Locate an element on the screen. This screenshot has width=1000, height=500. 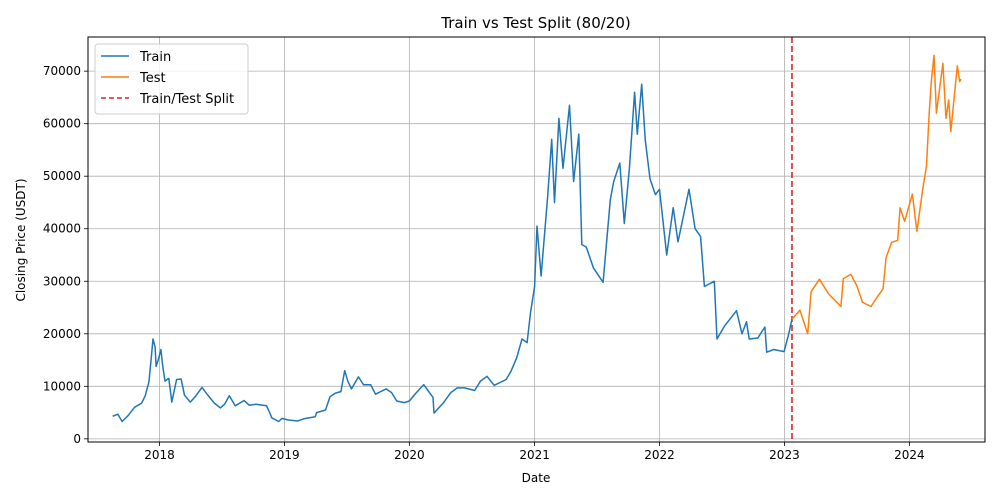
x-tick-label: 2018 is located at coordinates (159, 455).